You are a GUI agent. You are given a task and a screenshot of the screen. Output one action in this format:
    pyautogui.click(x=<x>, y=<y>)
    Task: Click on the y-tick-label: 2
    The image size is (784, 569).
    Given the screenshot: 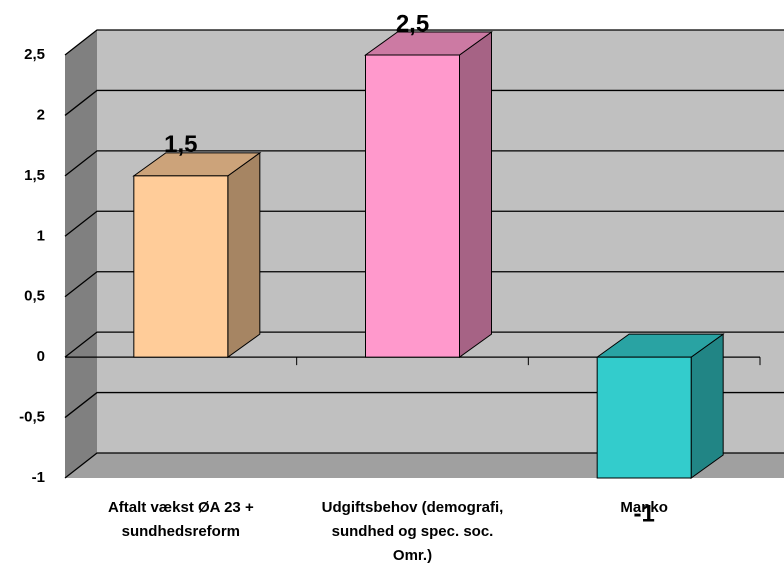 What is the action you would take?
    pyautogui.click(x=41, y=114)
    